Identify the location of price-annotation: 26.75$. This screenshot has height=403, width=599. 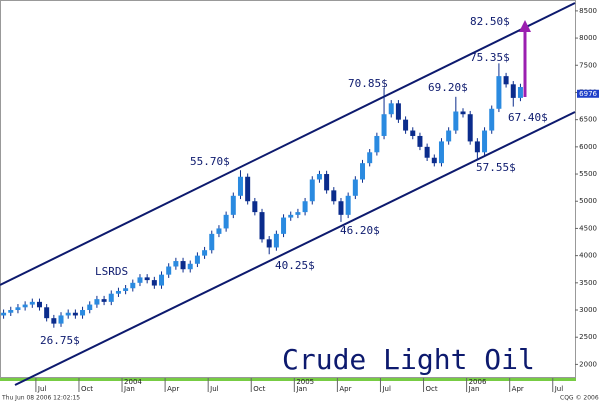
(60, 340).